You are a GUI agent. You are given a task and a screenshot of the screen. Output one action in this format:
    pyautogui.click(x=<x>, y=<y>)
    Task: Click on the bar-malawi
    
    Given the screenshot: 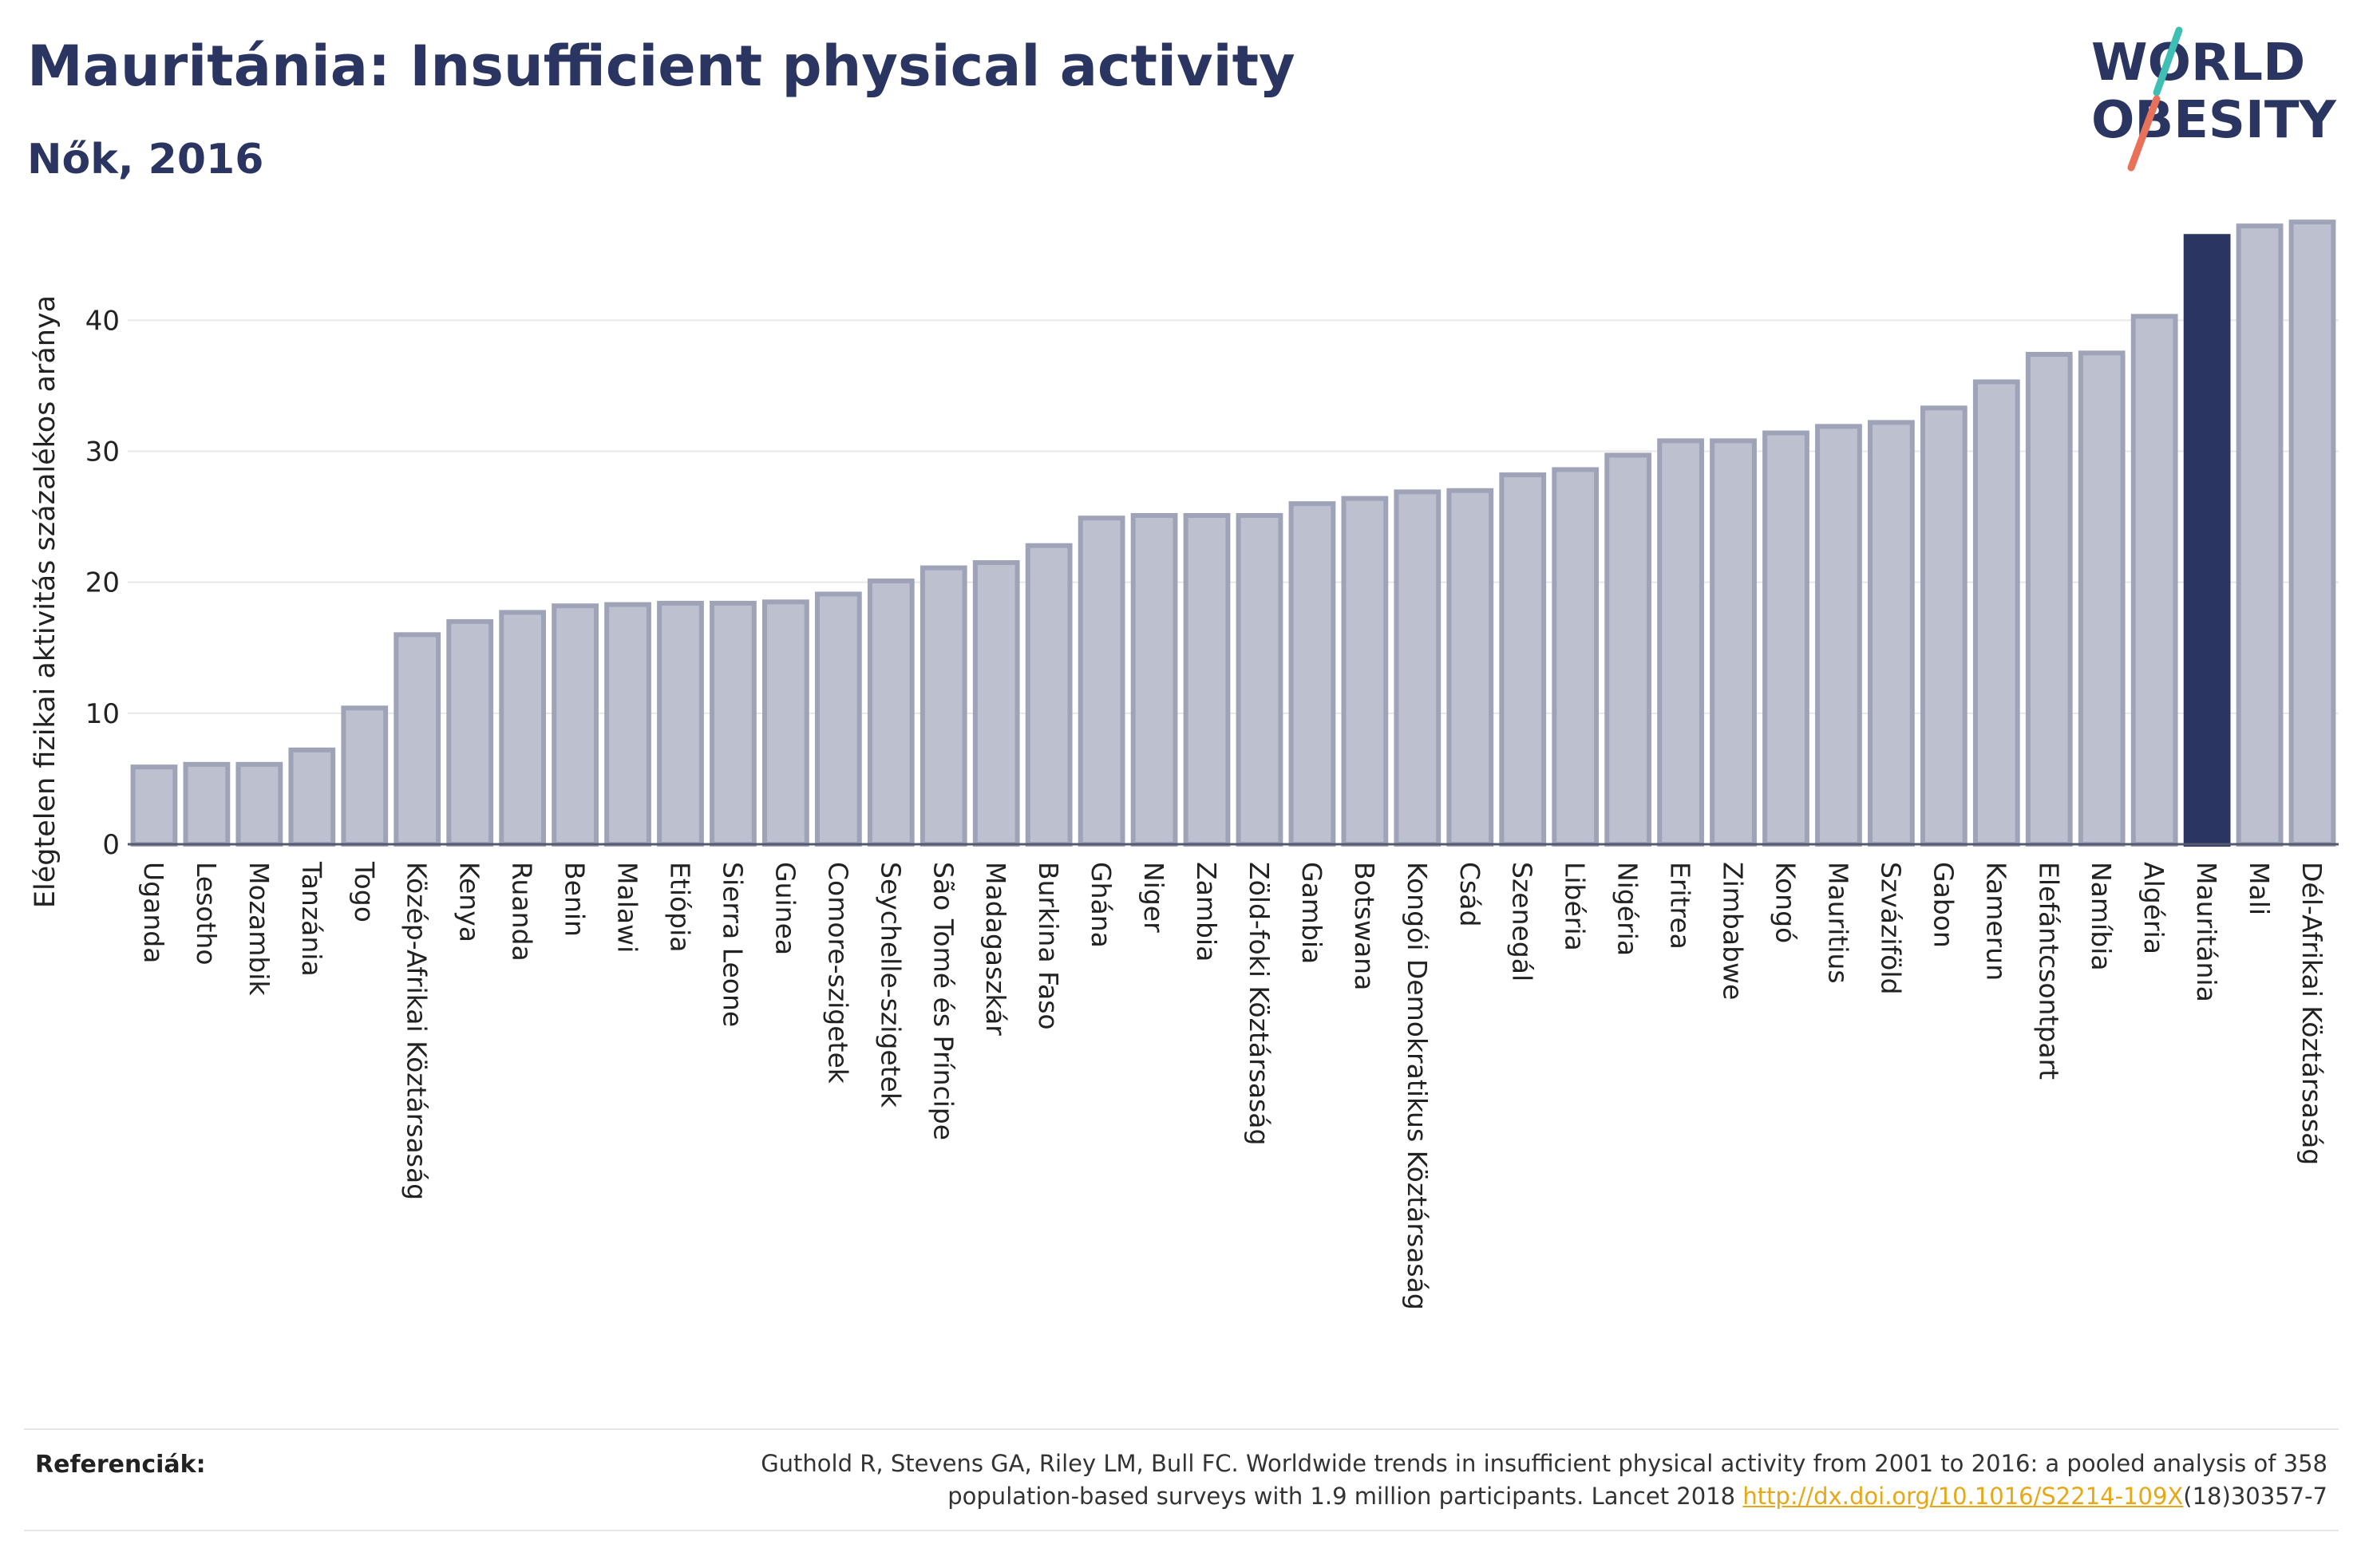 What is the action you would take?
    pyautogui.click(x=627, y=724)
    